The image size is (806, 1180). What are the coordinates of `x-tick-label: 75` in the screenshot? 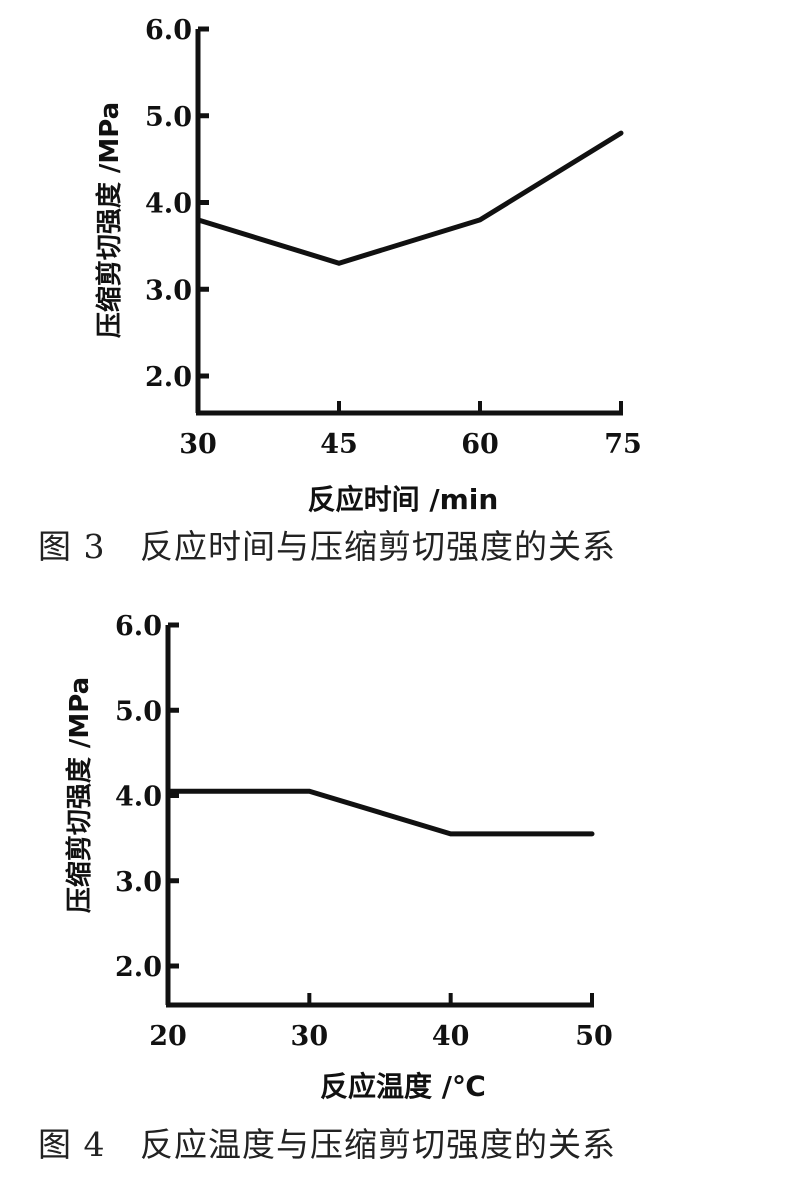 It's located at (623, 444).